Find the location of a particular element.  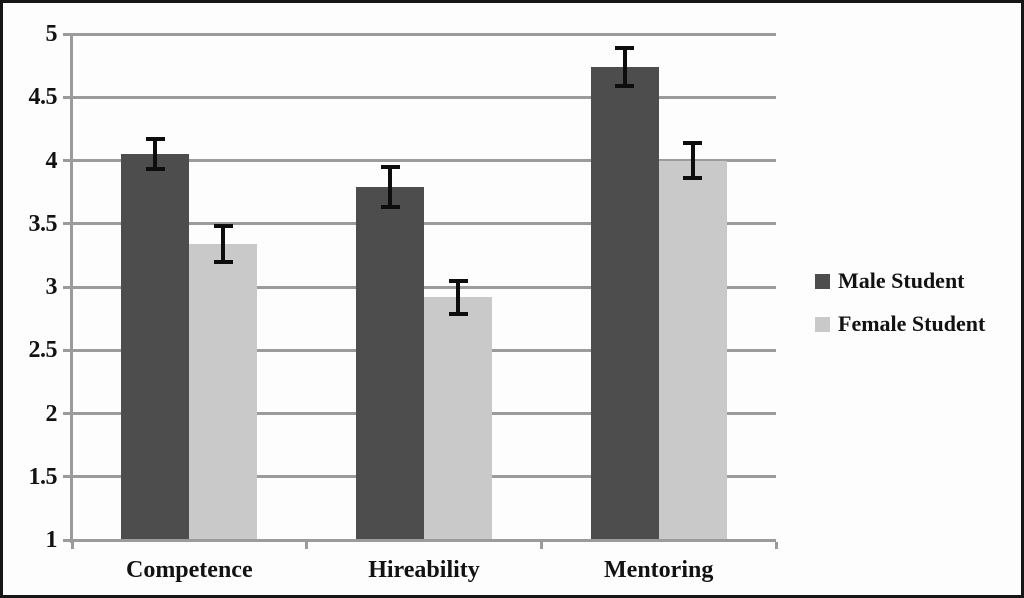

legend-swatch-male-student is located at coordinates (822, 281).